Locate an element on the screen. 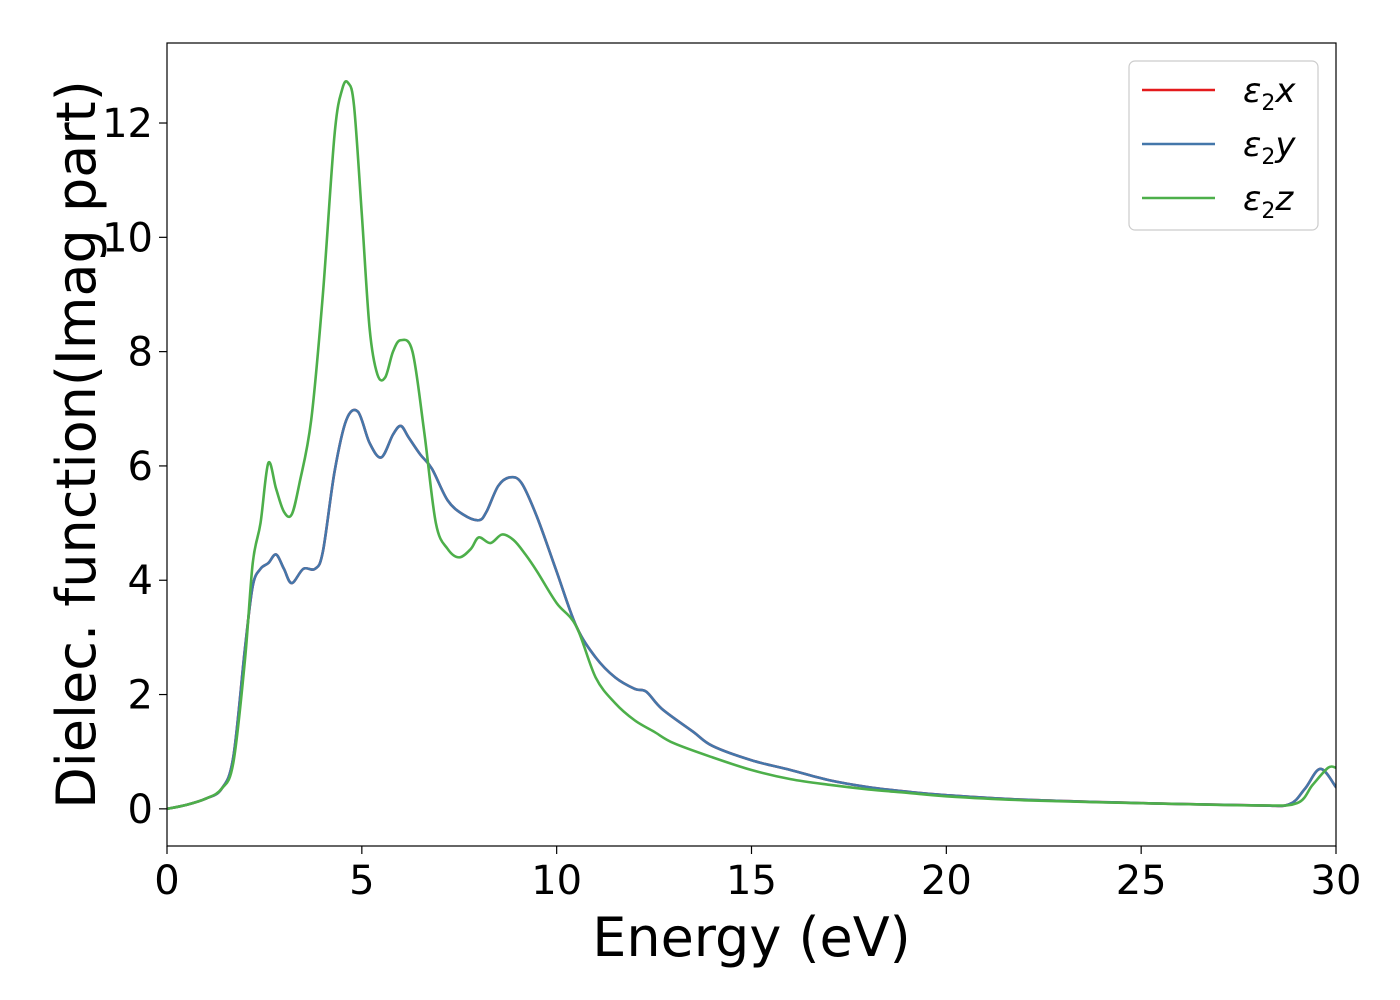 This screenshot has height=1000, width=1400. y-axis-label: Dielec. function(Imag part) is located at coordinates (76, 444).